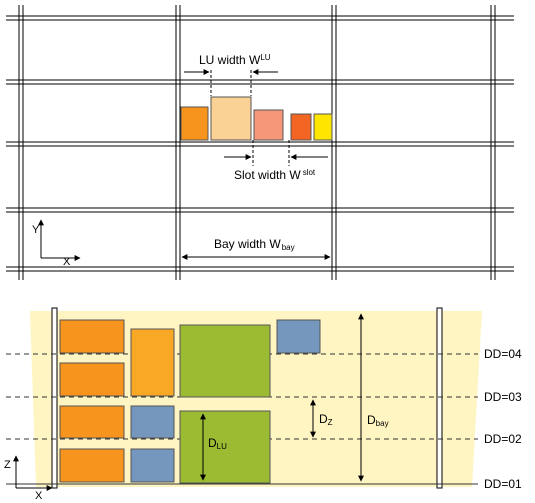  What do you see at coordinates (503, 484) in the screenshot?
I see `level-label-01: DD=01` at bounding box center [503, 484].